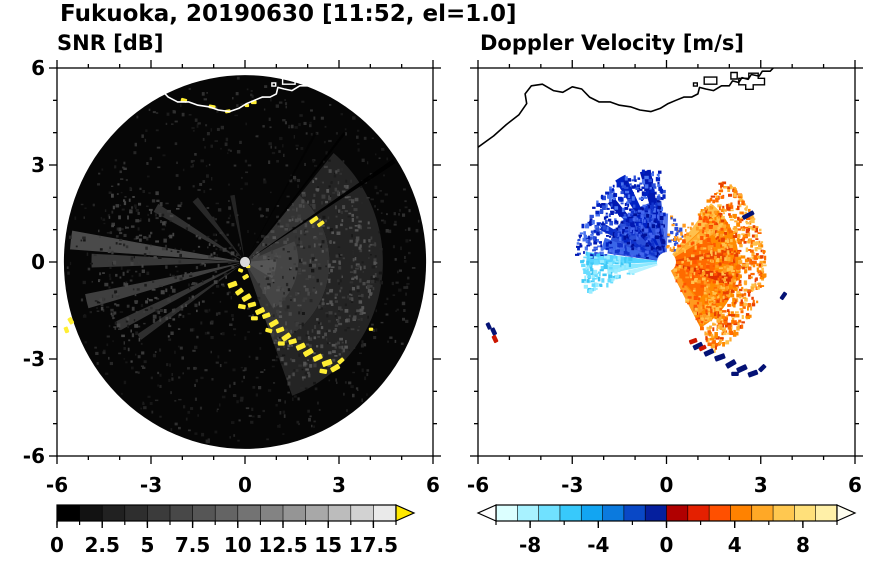 Image resolution: width=870 pixels, height=570 pixels. Describe the element at coordinates (612, 43) in the screenshot. I see `velocity-panel-title: Doppler Velocity [m/s]` at that location.